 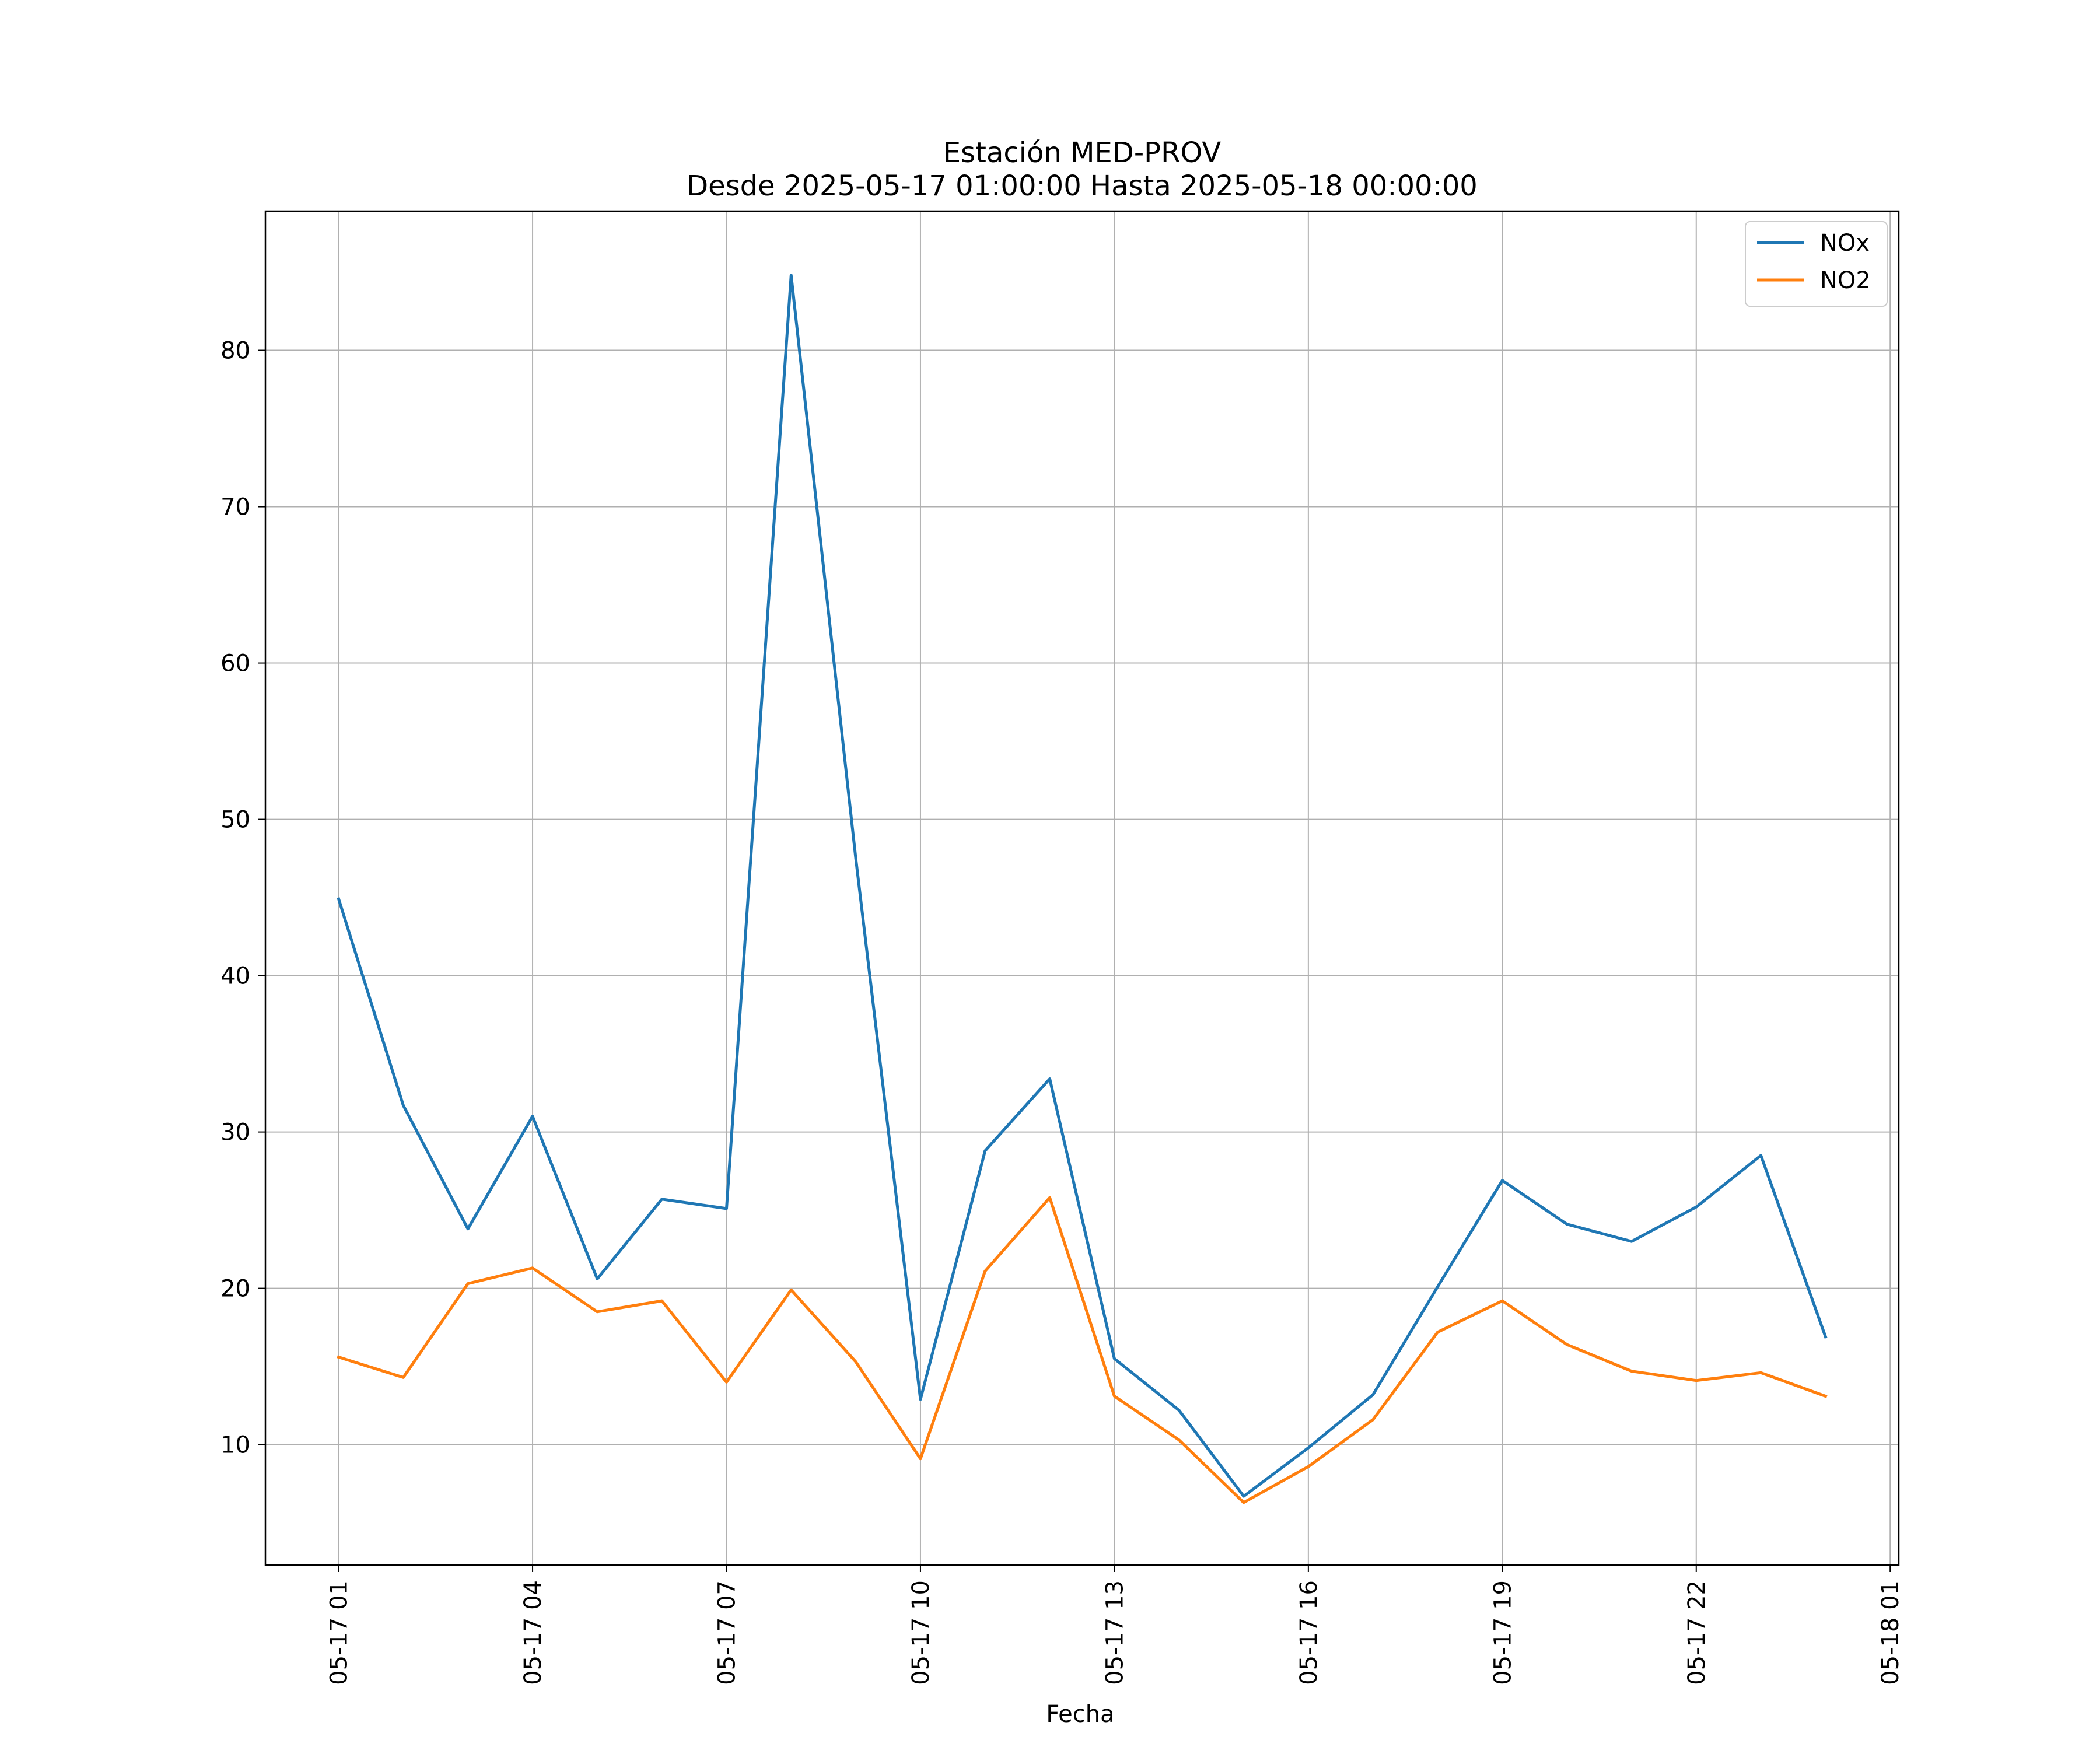 I want to click on x-tick-label: 05-17 16, so click(x=1309, y=1632).